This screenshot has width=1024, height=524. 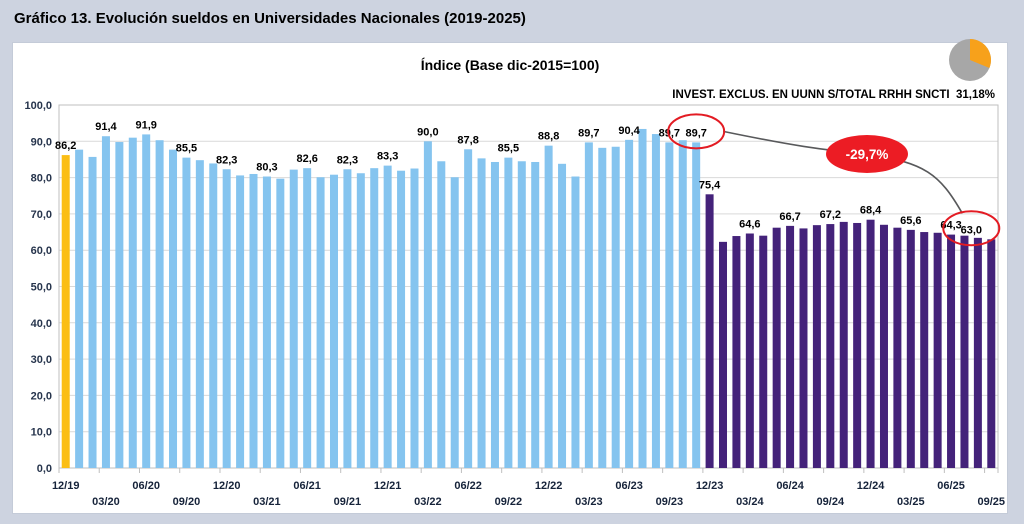 I want to click on x-axis-tick-label: 06/21, so click(x=307, y=486).